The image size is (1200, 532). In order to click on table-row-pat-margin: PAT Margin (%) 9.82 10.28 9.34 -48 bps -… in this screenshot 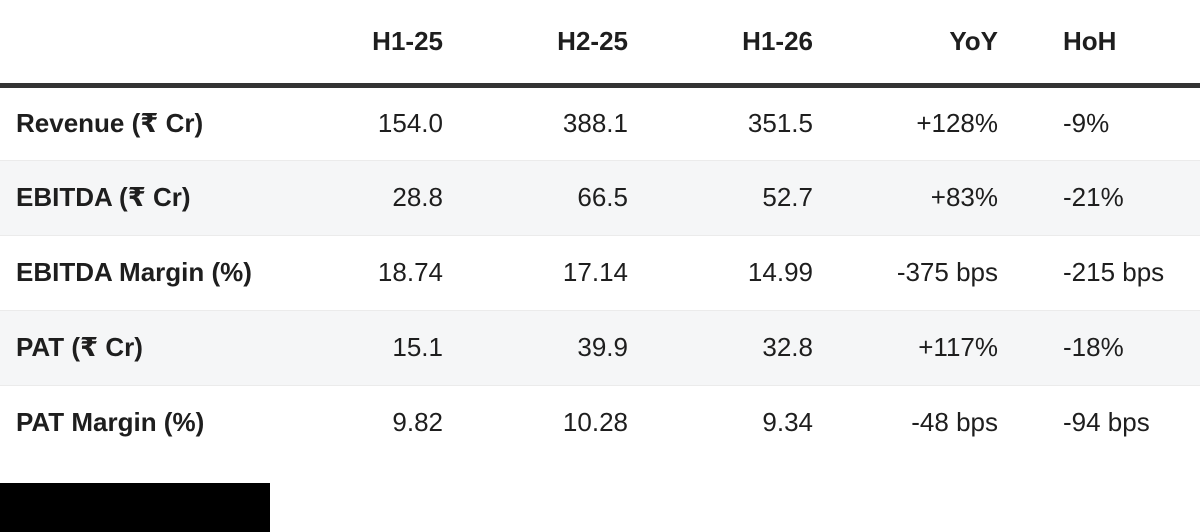, I will do `click(600, 422)`.